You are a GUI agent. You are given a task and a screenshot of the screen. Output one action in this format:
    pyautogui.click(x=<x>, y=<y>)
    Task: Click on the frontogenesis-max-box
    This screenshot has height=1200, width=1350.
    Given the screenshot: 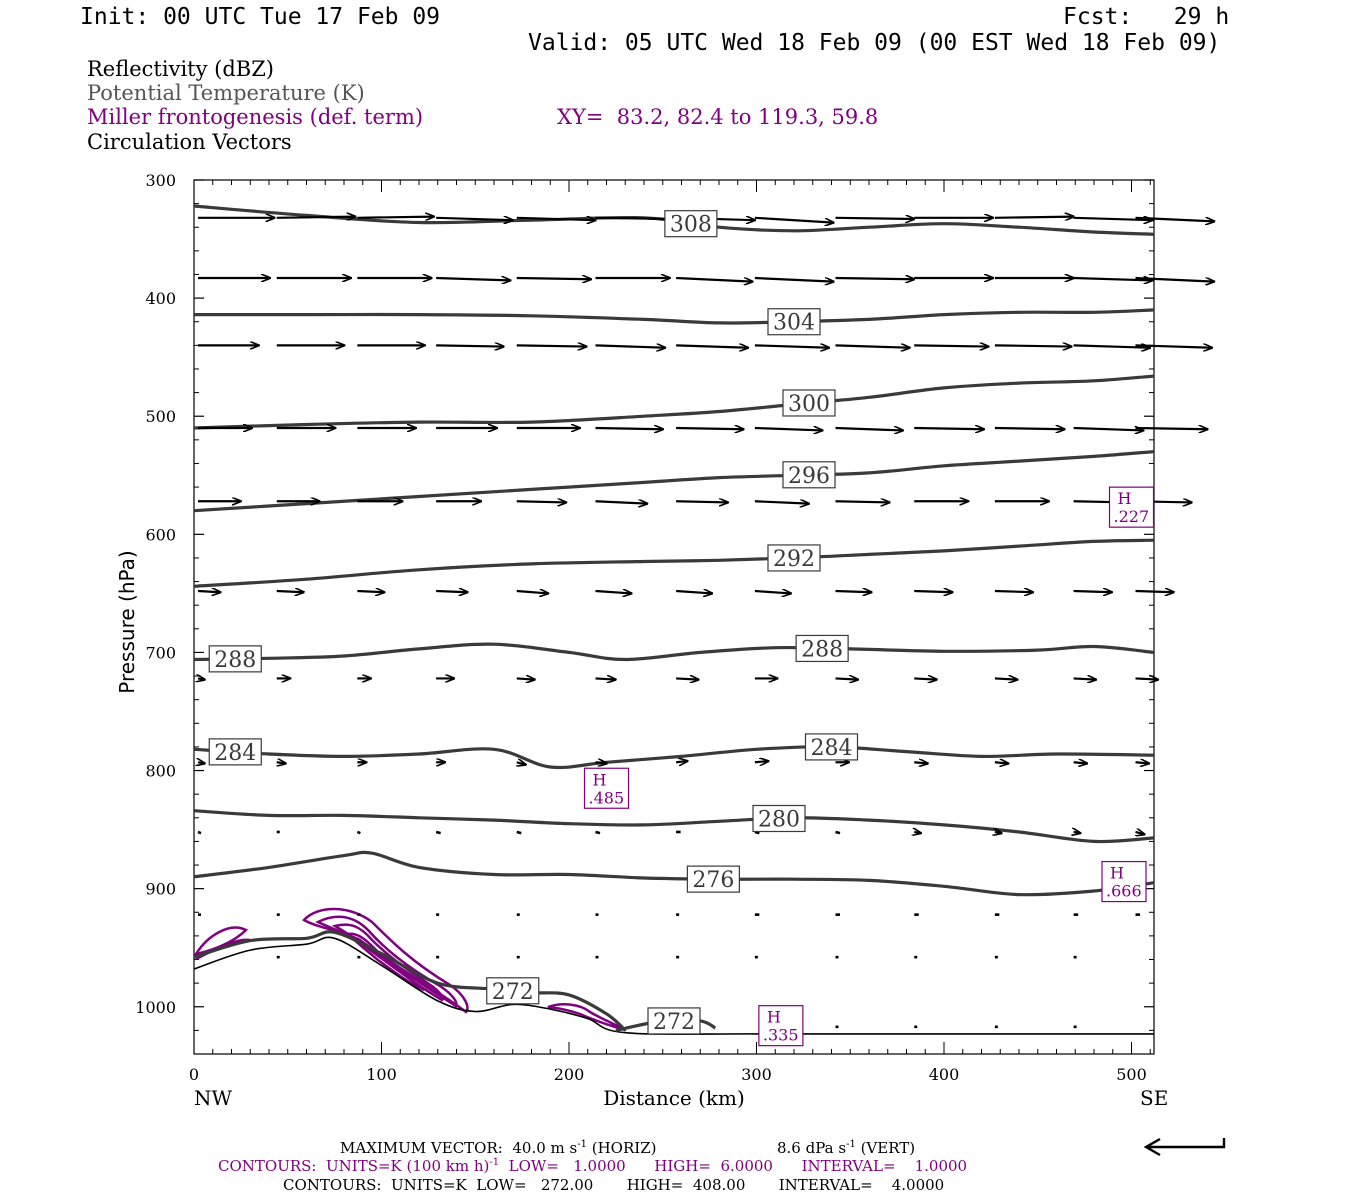 What is the action you would take?
    pyautogui.click(x=1131, y=507)
    